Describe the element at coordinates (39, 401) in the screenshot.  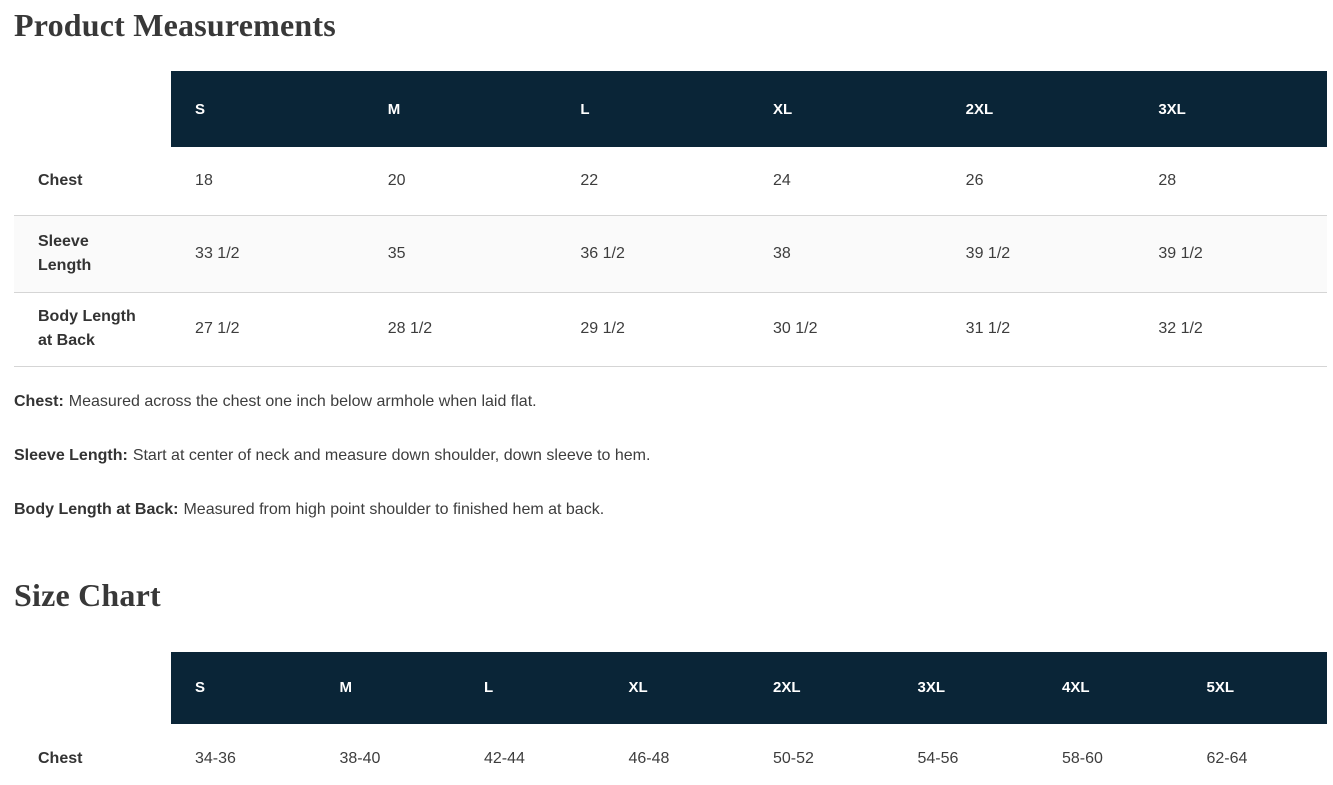
I see `definition-term: Chest:` at that location.